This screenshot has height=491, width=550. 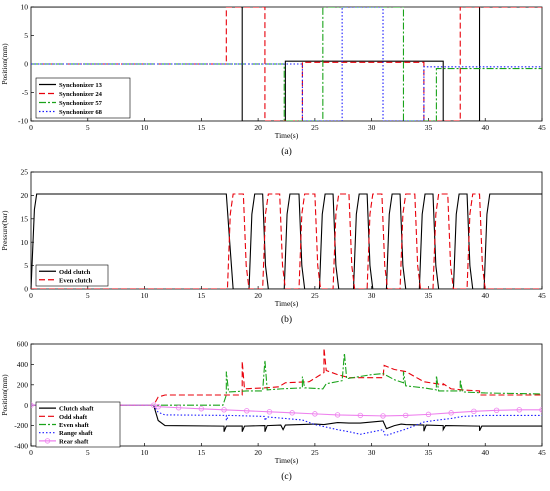 What do you see at coordinates (81, 103) in the screenshot?
I see `legend-label: Synchonizer 57` at bounding box center [81, 103].